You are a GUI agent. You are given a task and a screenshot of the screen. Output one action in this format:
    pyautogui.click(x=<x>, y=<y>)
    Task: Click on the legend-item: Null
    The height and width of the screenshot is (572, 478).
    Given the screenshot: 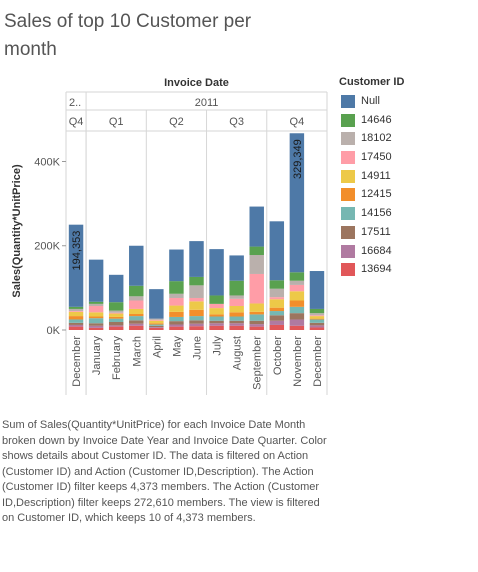 What is the action you would take?
    pyautogui.click(x=406, y=101)
    